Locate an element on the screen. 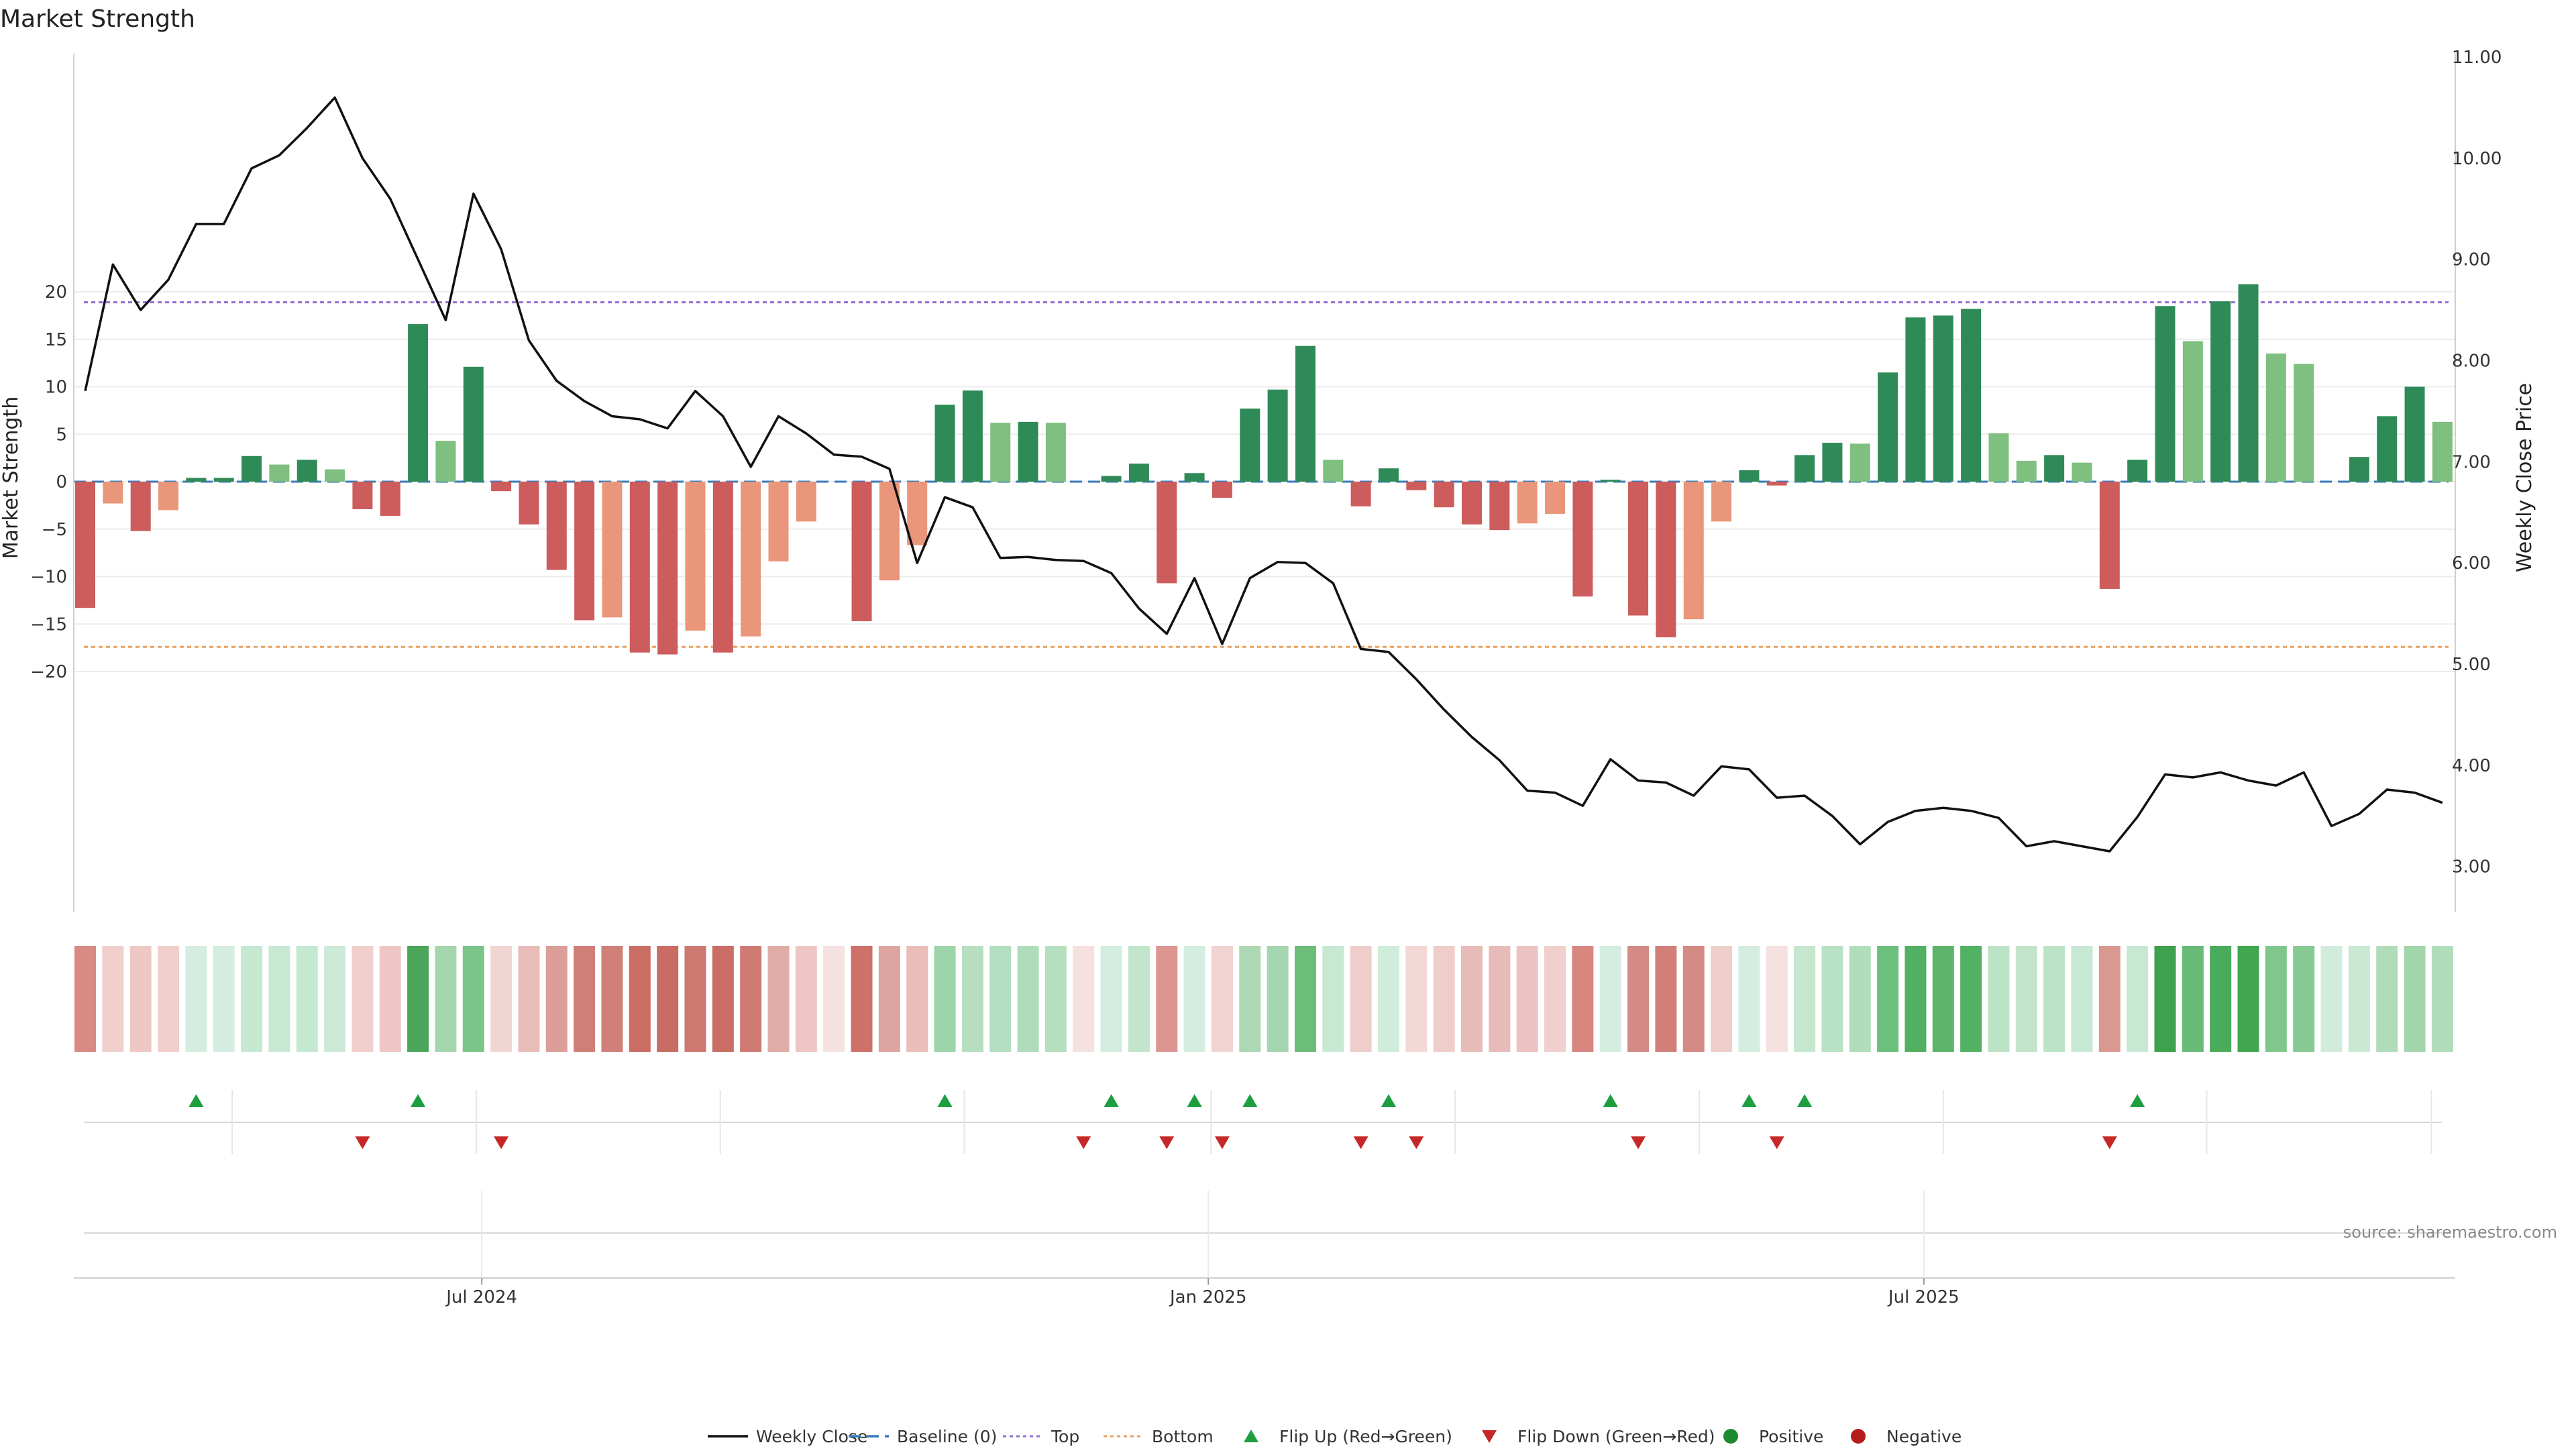  legend-item: Flip Up (Red→Green) is located at coordinates (1348, 1436).